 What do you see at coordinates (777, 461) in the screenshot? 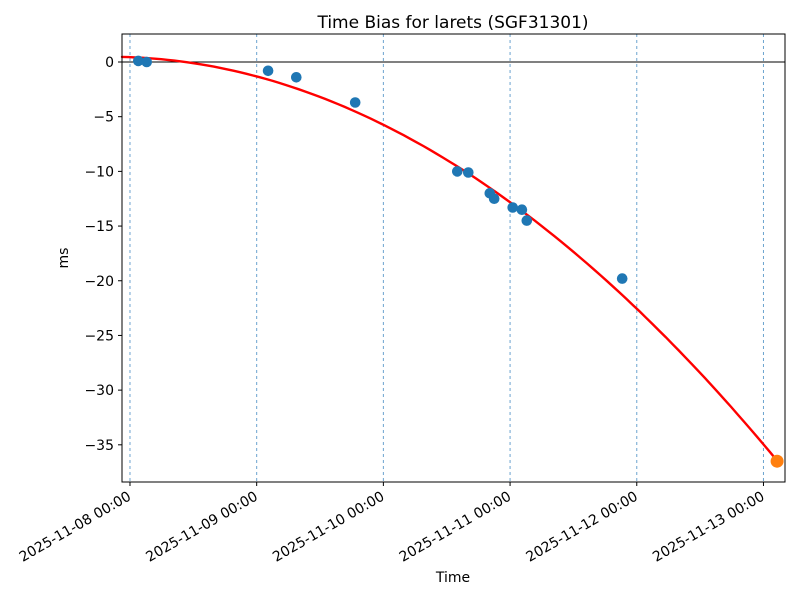
I see `predicted-point` at bounding box center [777, 461].